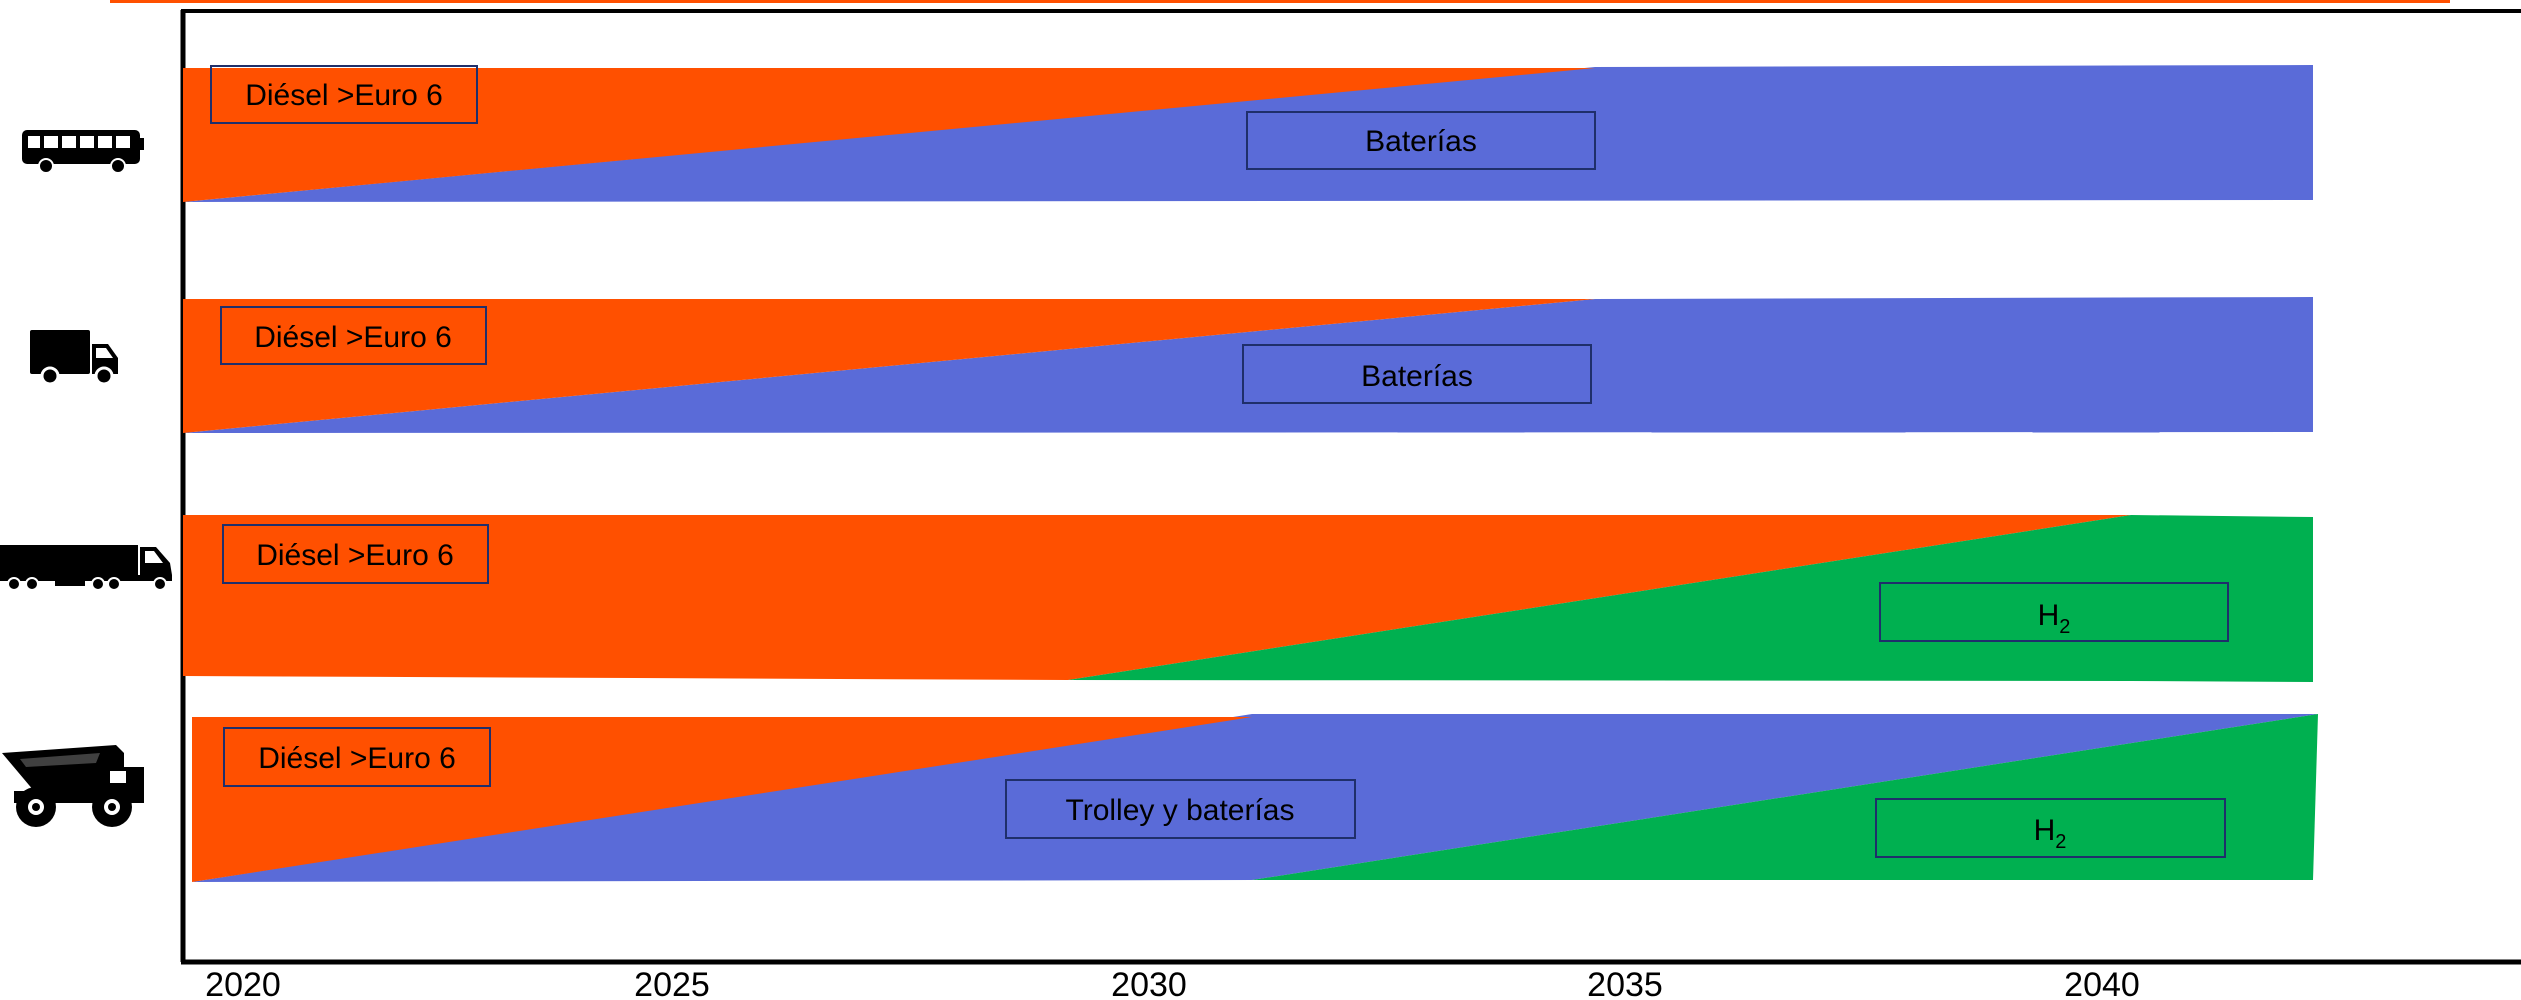 This screenshot has width=2521, height=1000. Describe the element at coordinates (2050, 833) in the screenshot. I see `mining-hydrogen-label-text: H2` at that location.